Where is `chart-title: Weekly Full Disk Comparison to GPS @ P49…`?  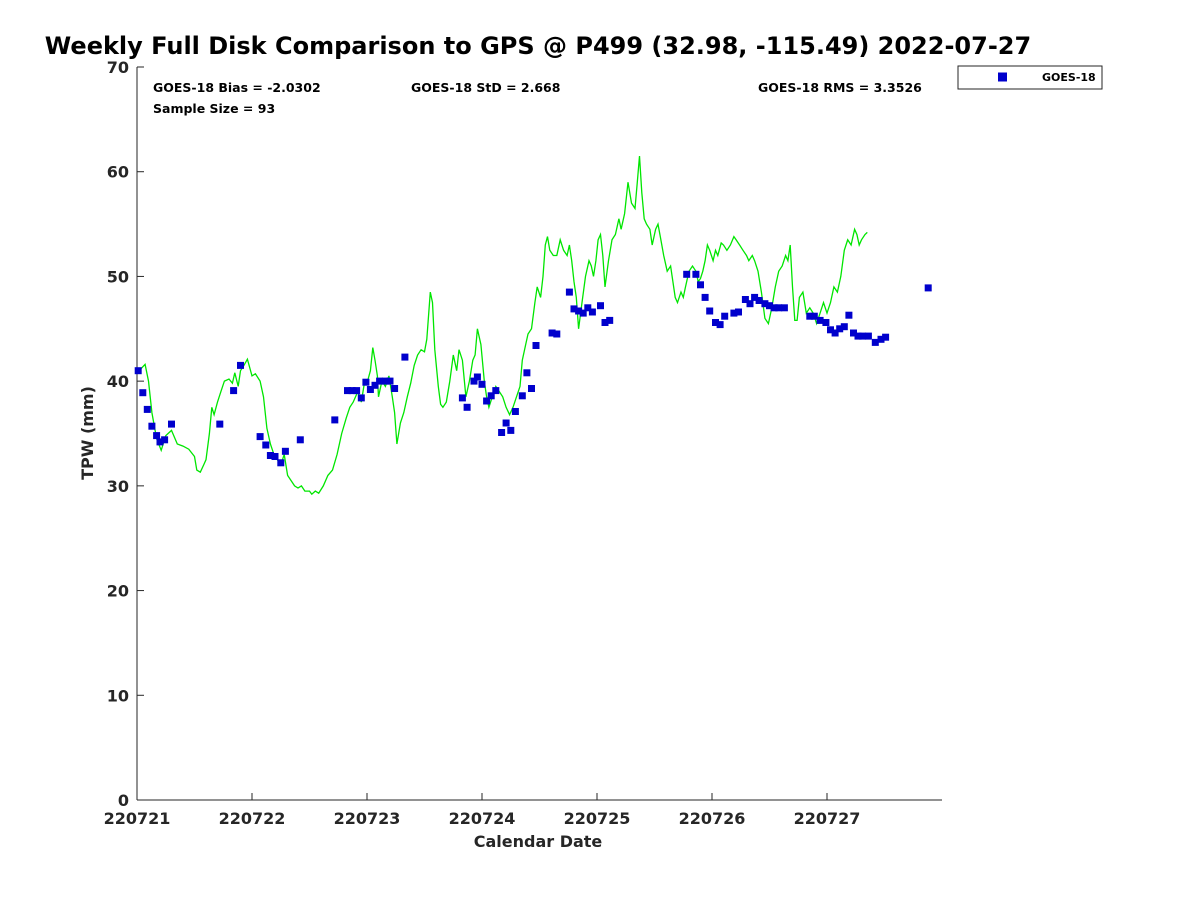
chart-title: Weekly Full Disk Comparison to GPS @ P49… is located at coordinates (538, 46).